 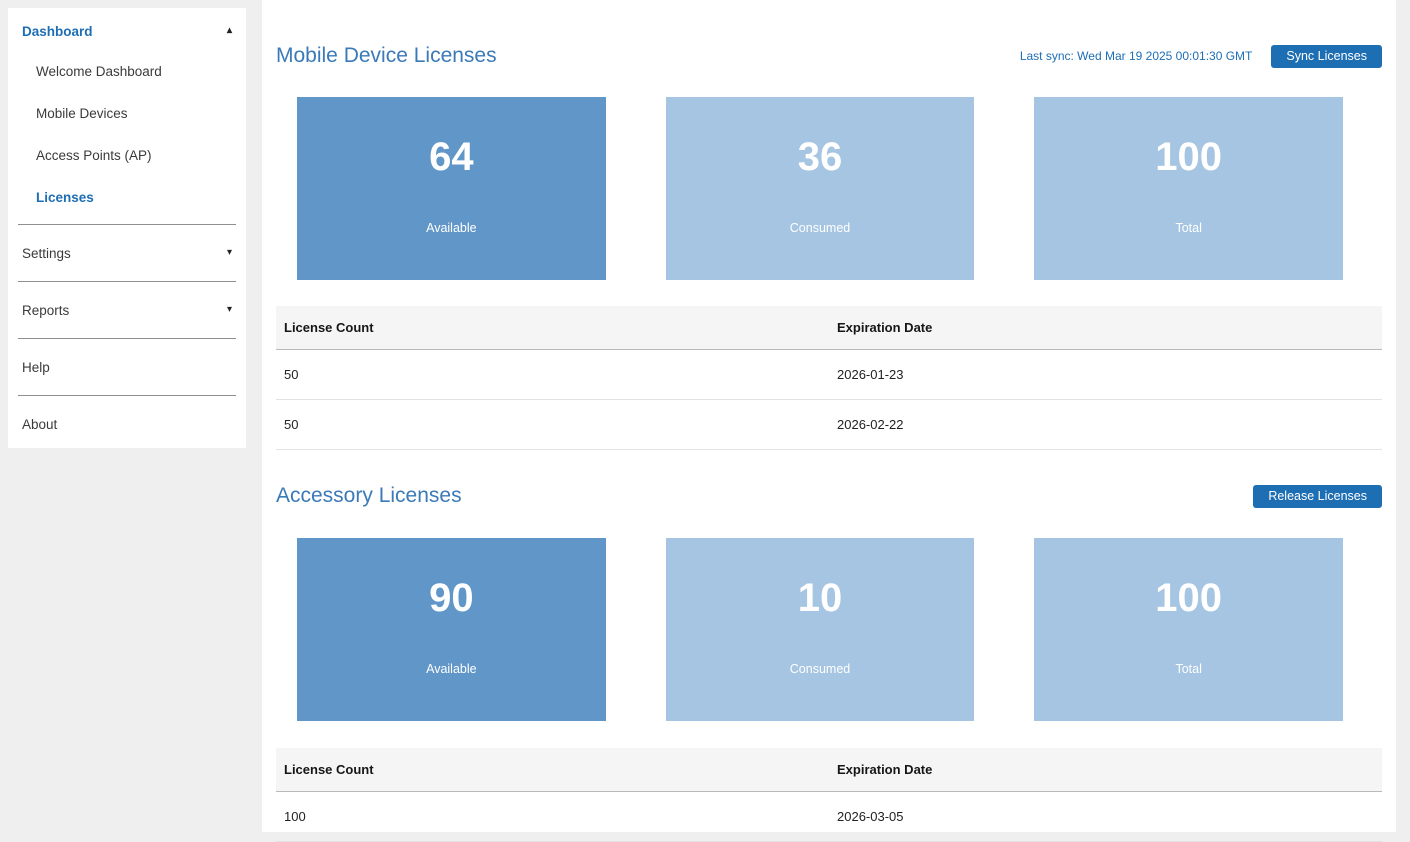 What do you see at coordinates (46, 253) in the screenshot?
I see `sidebar-item-settings-label: Settings` at bounding box center [46, 253].